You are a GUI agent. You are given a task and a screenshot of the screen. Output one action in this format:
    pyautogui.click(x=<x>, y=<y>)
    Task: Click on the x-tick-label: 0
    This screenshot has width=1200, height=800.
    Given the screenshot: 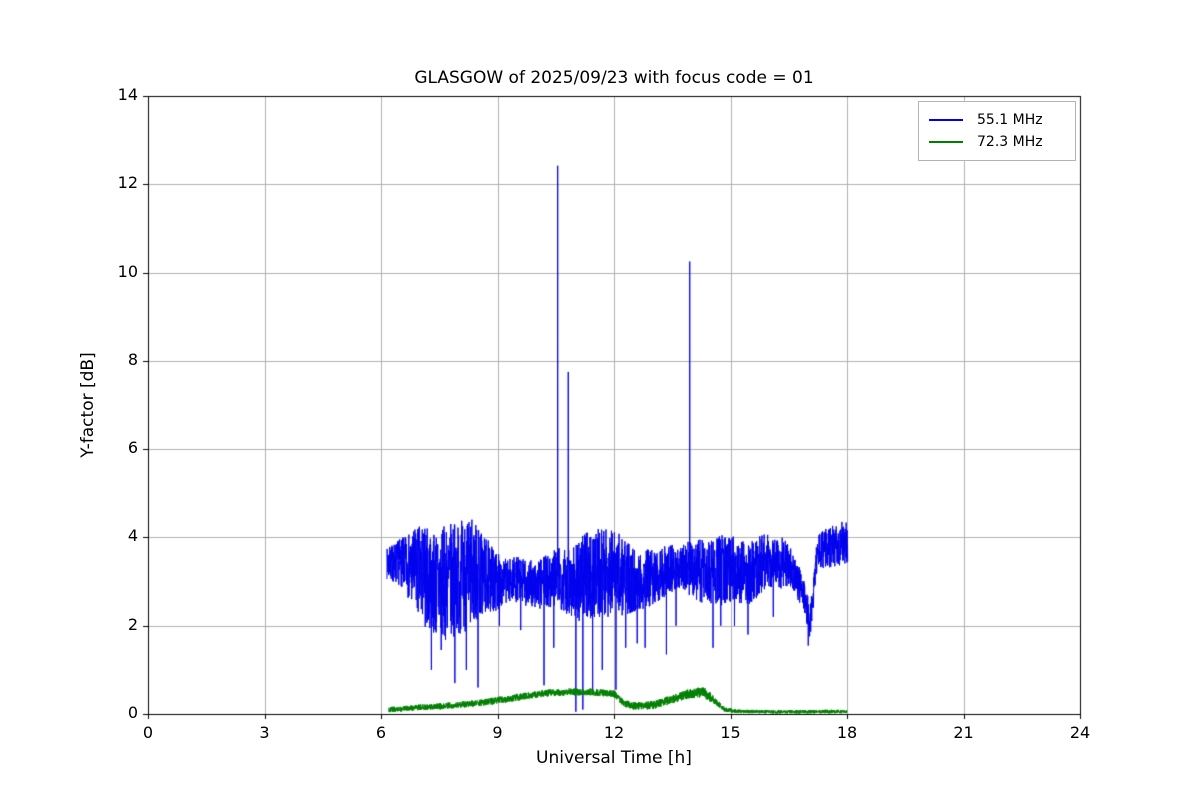 What is the action you would take?
    pyautogui.click(x=148, y=732)
    